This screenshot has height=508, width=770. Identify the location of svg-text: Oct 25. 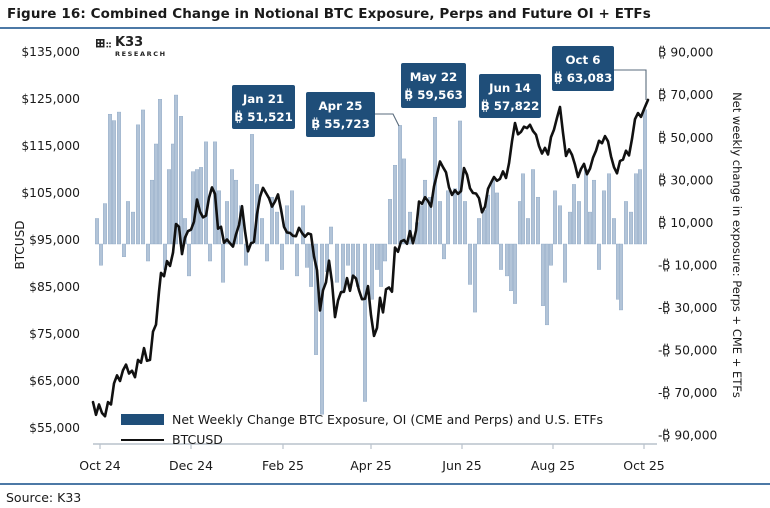
(644, 465).